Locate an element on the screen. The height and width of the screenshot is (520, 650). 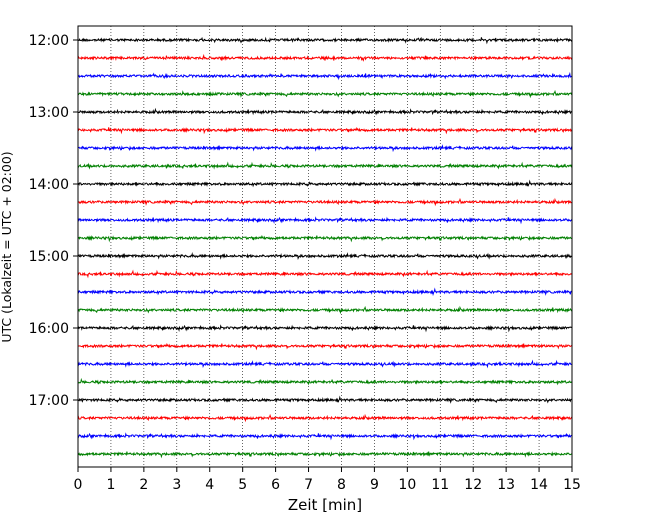
y-tick-label: 15:00 is located at coordinates (49, 257).